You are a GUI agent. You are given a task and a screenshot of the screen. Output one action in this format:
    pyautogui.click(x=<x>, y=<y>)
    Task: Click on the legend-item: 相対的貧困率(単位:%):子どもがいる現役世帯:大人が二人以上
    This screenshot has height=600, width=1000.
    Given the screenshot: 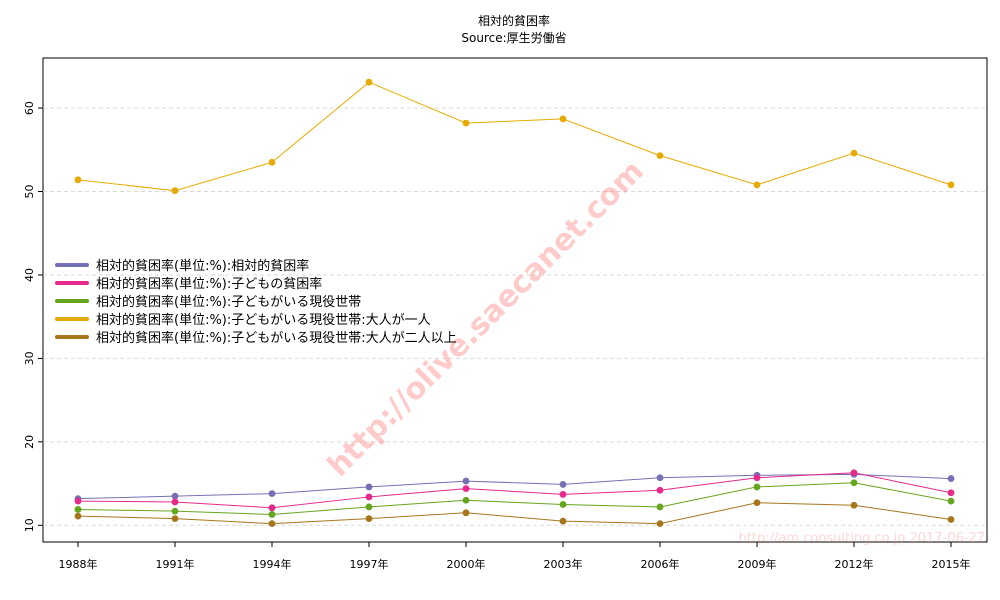 What is the action you would take?
    pyautogui.click(x=256, y=338)
    